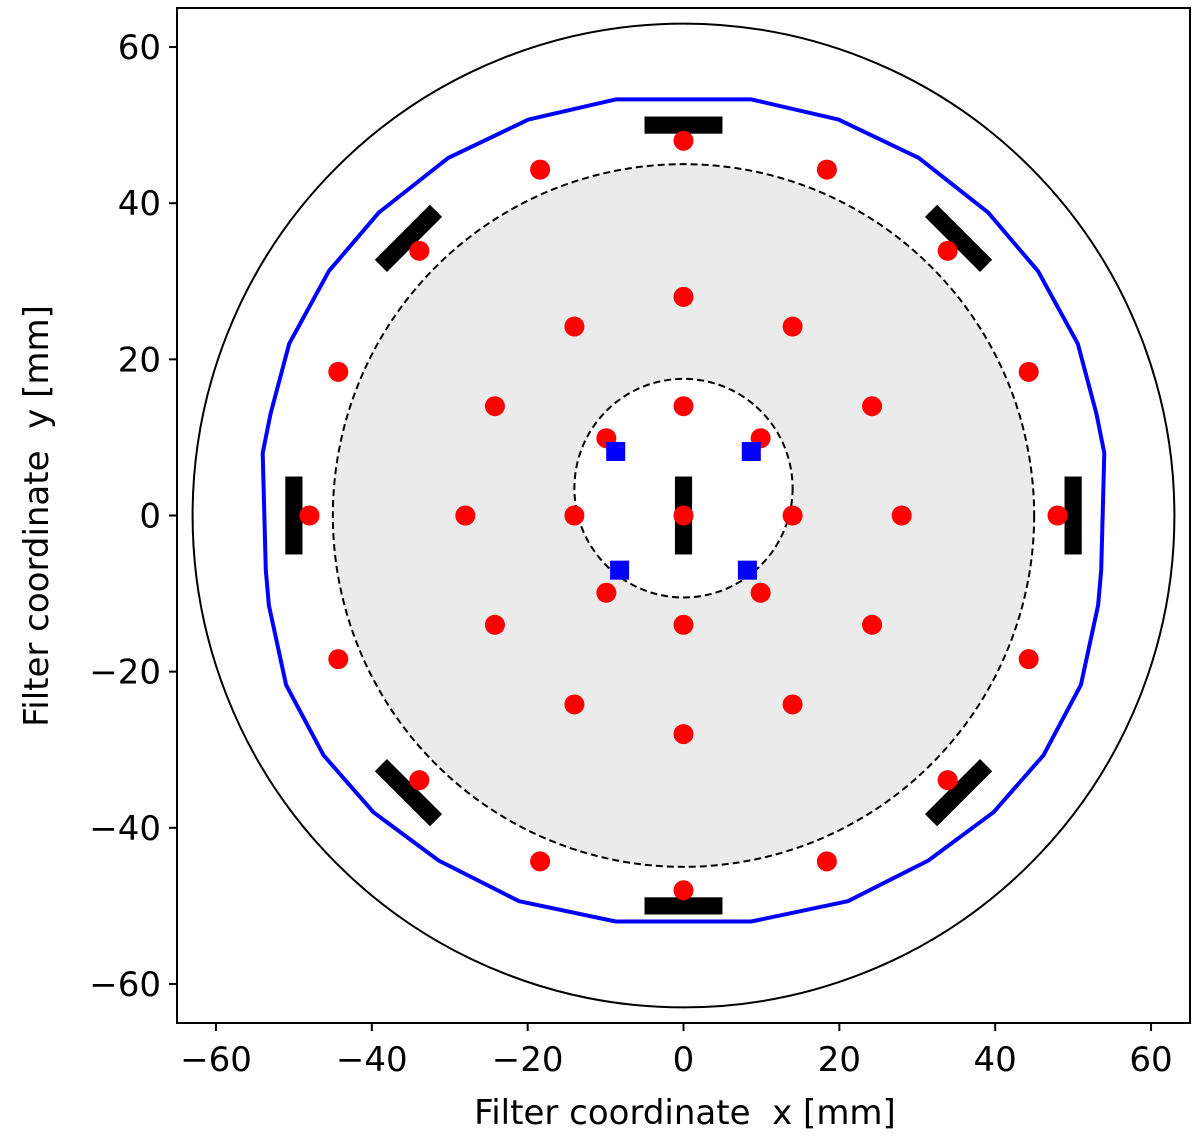 This screenshot has width=1200, height=1141. I want to click on y-tick-label: −40, so click(125, 829).